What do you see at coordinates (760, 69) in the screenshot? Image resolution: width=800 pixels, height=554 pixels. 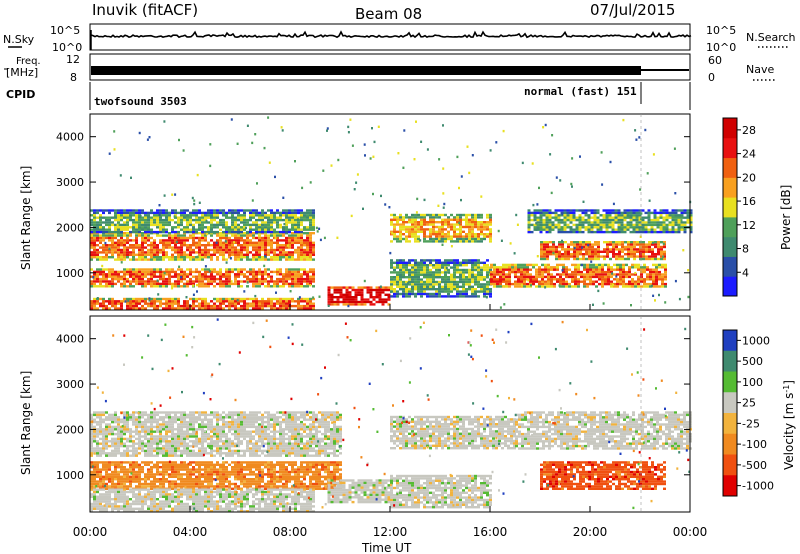 I see `nave-label: Nave` at bounding box center [760, 69].